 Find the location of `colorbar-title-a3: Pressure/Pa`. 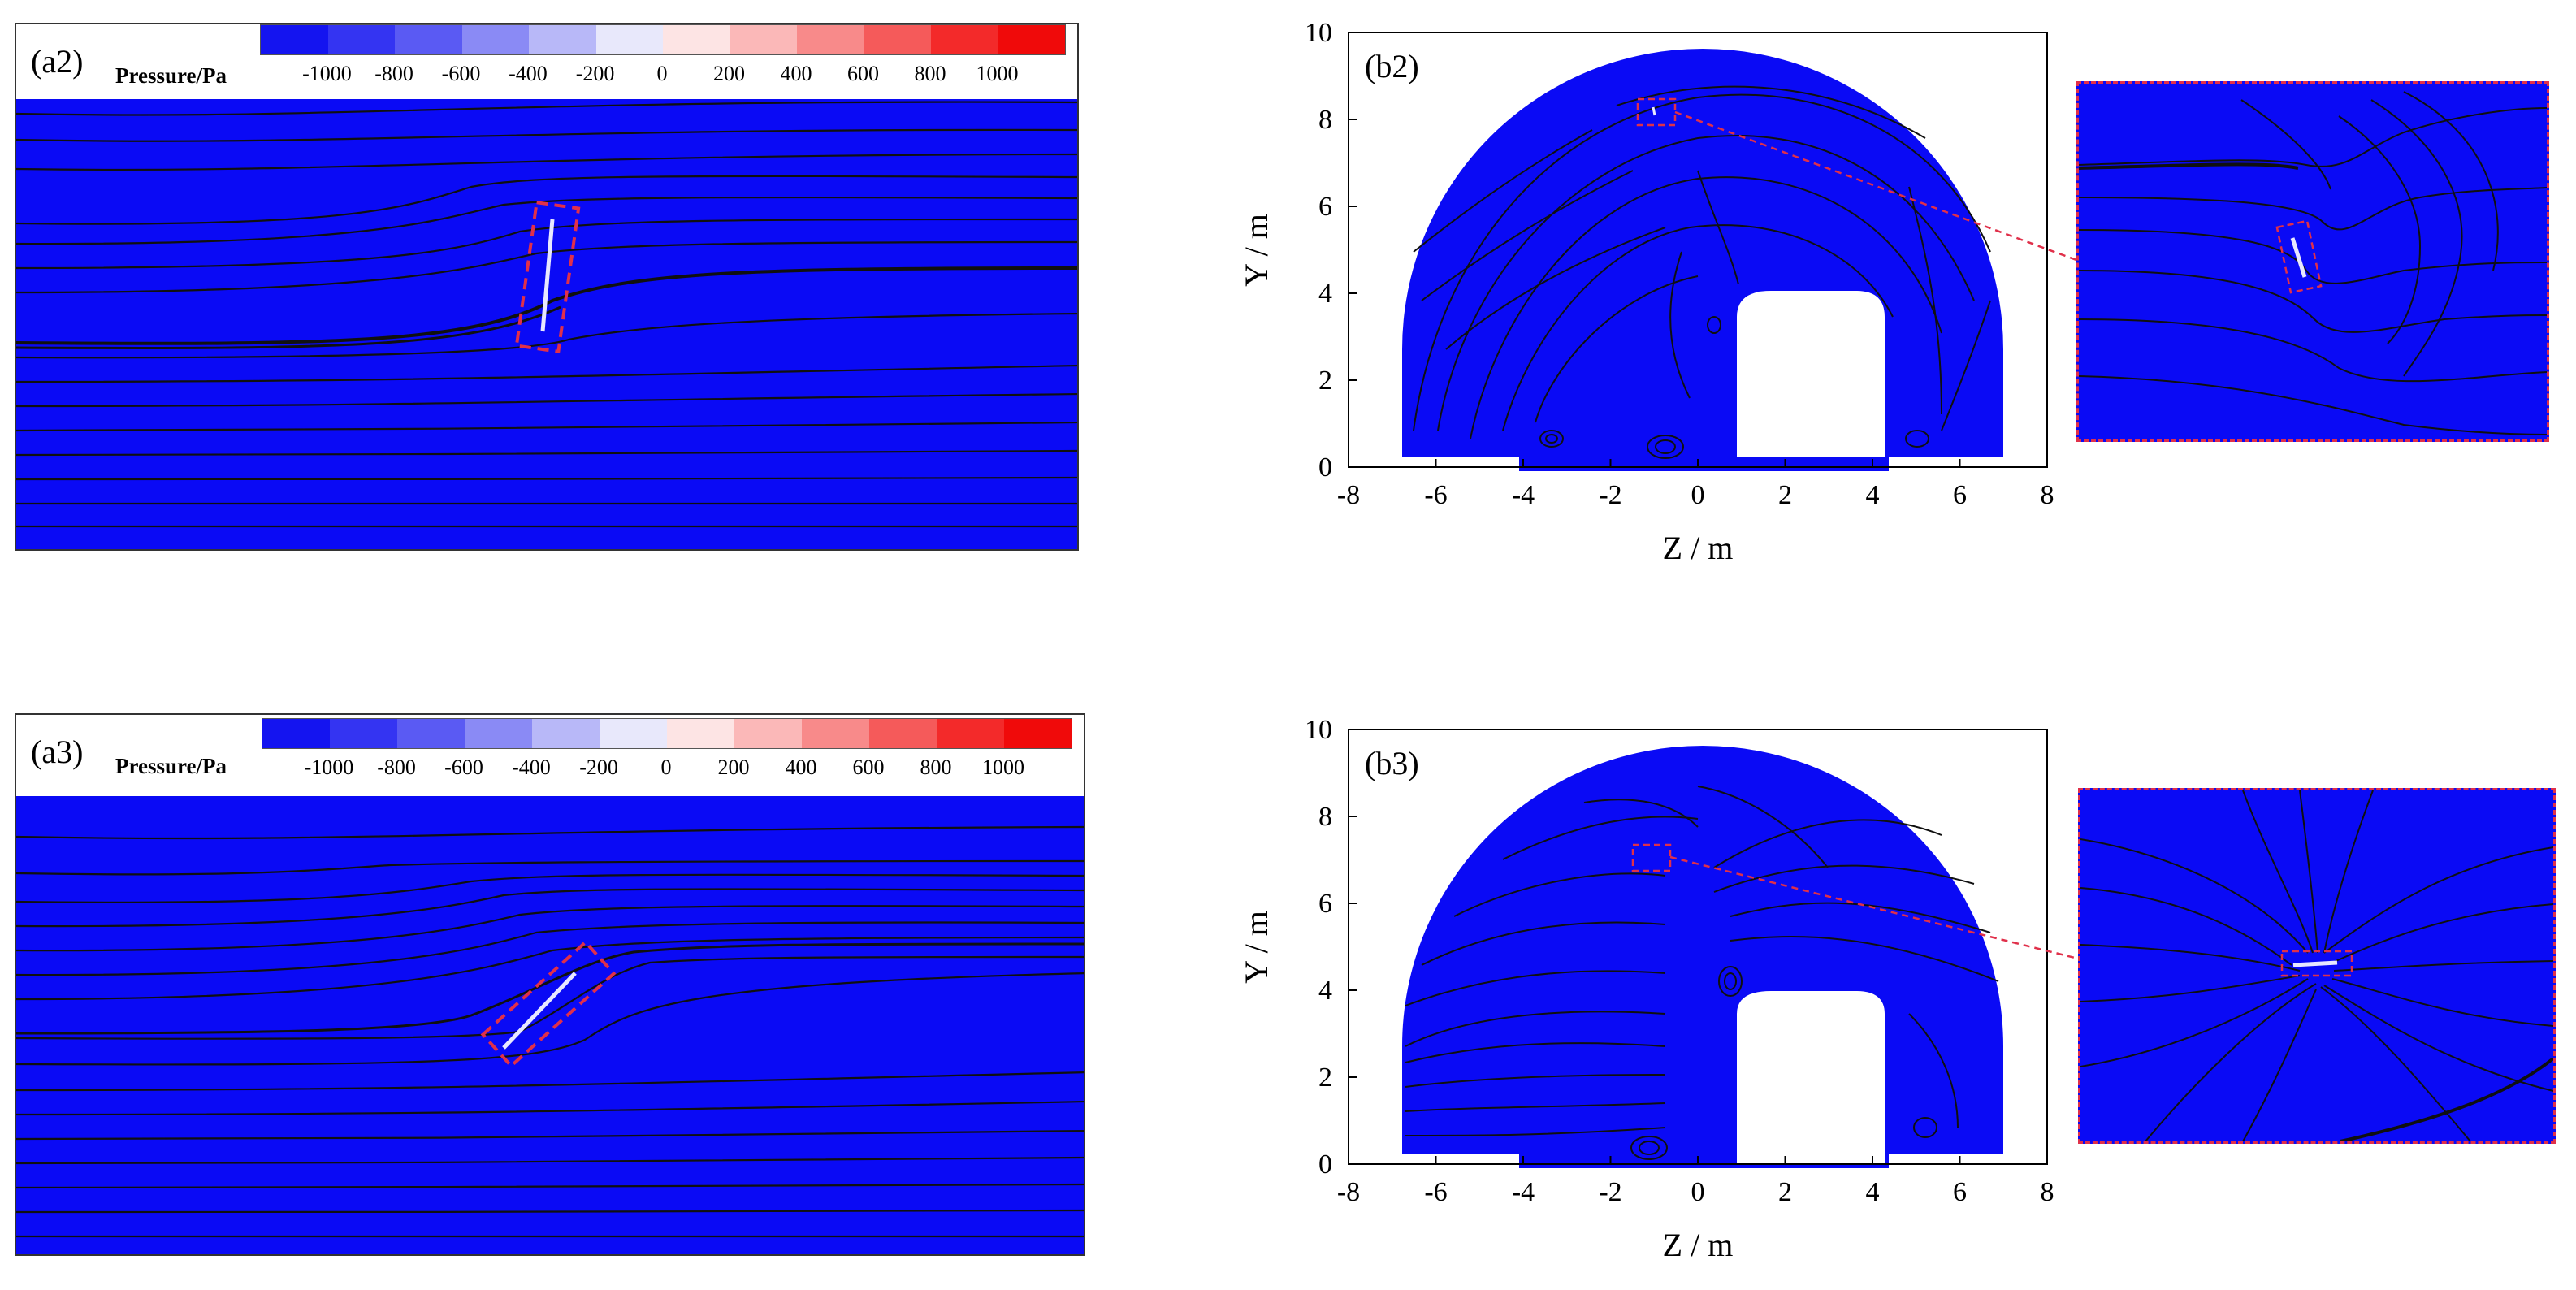

colorbar-title-a3: Pressure/Pa is located at coordinates (171, 766).